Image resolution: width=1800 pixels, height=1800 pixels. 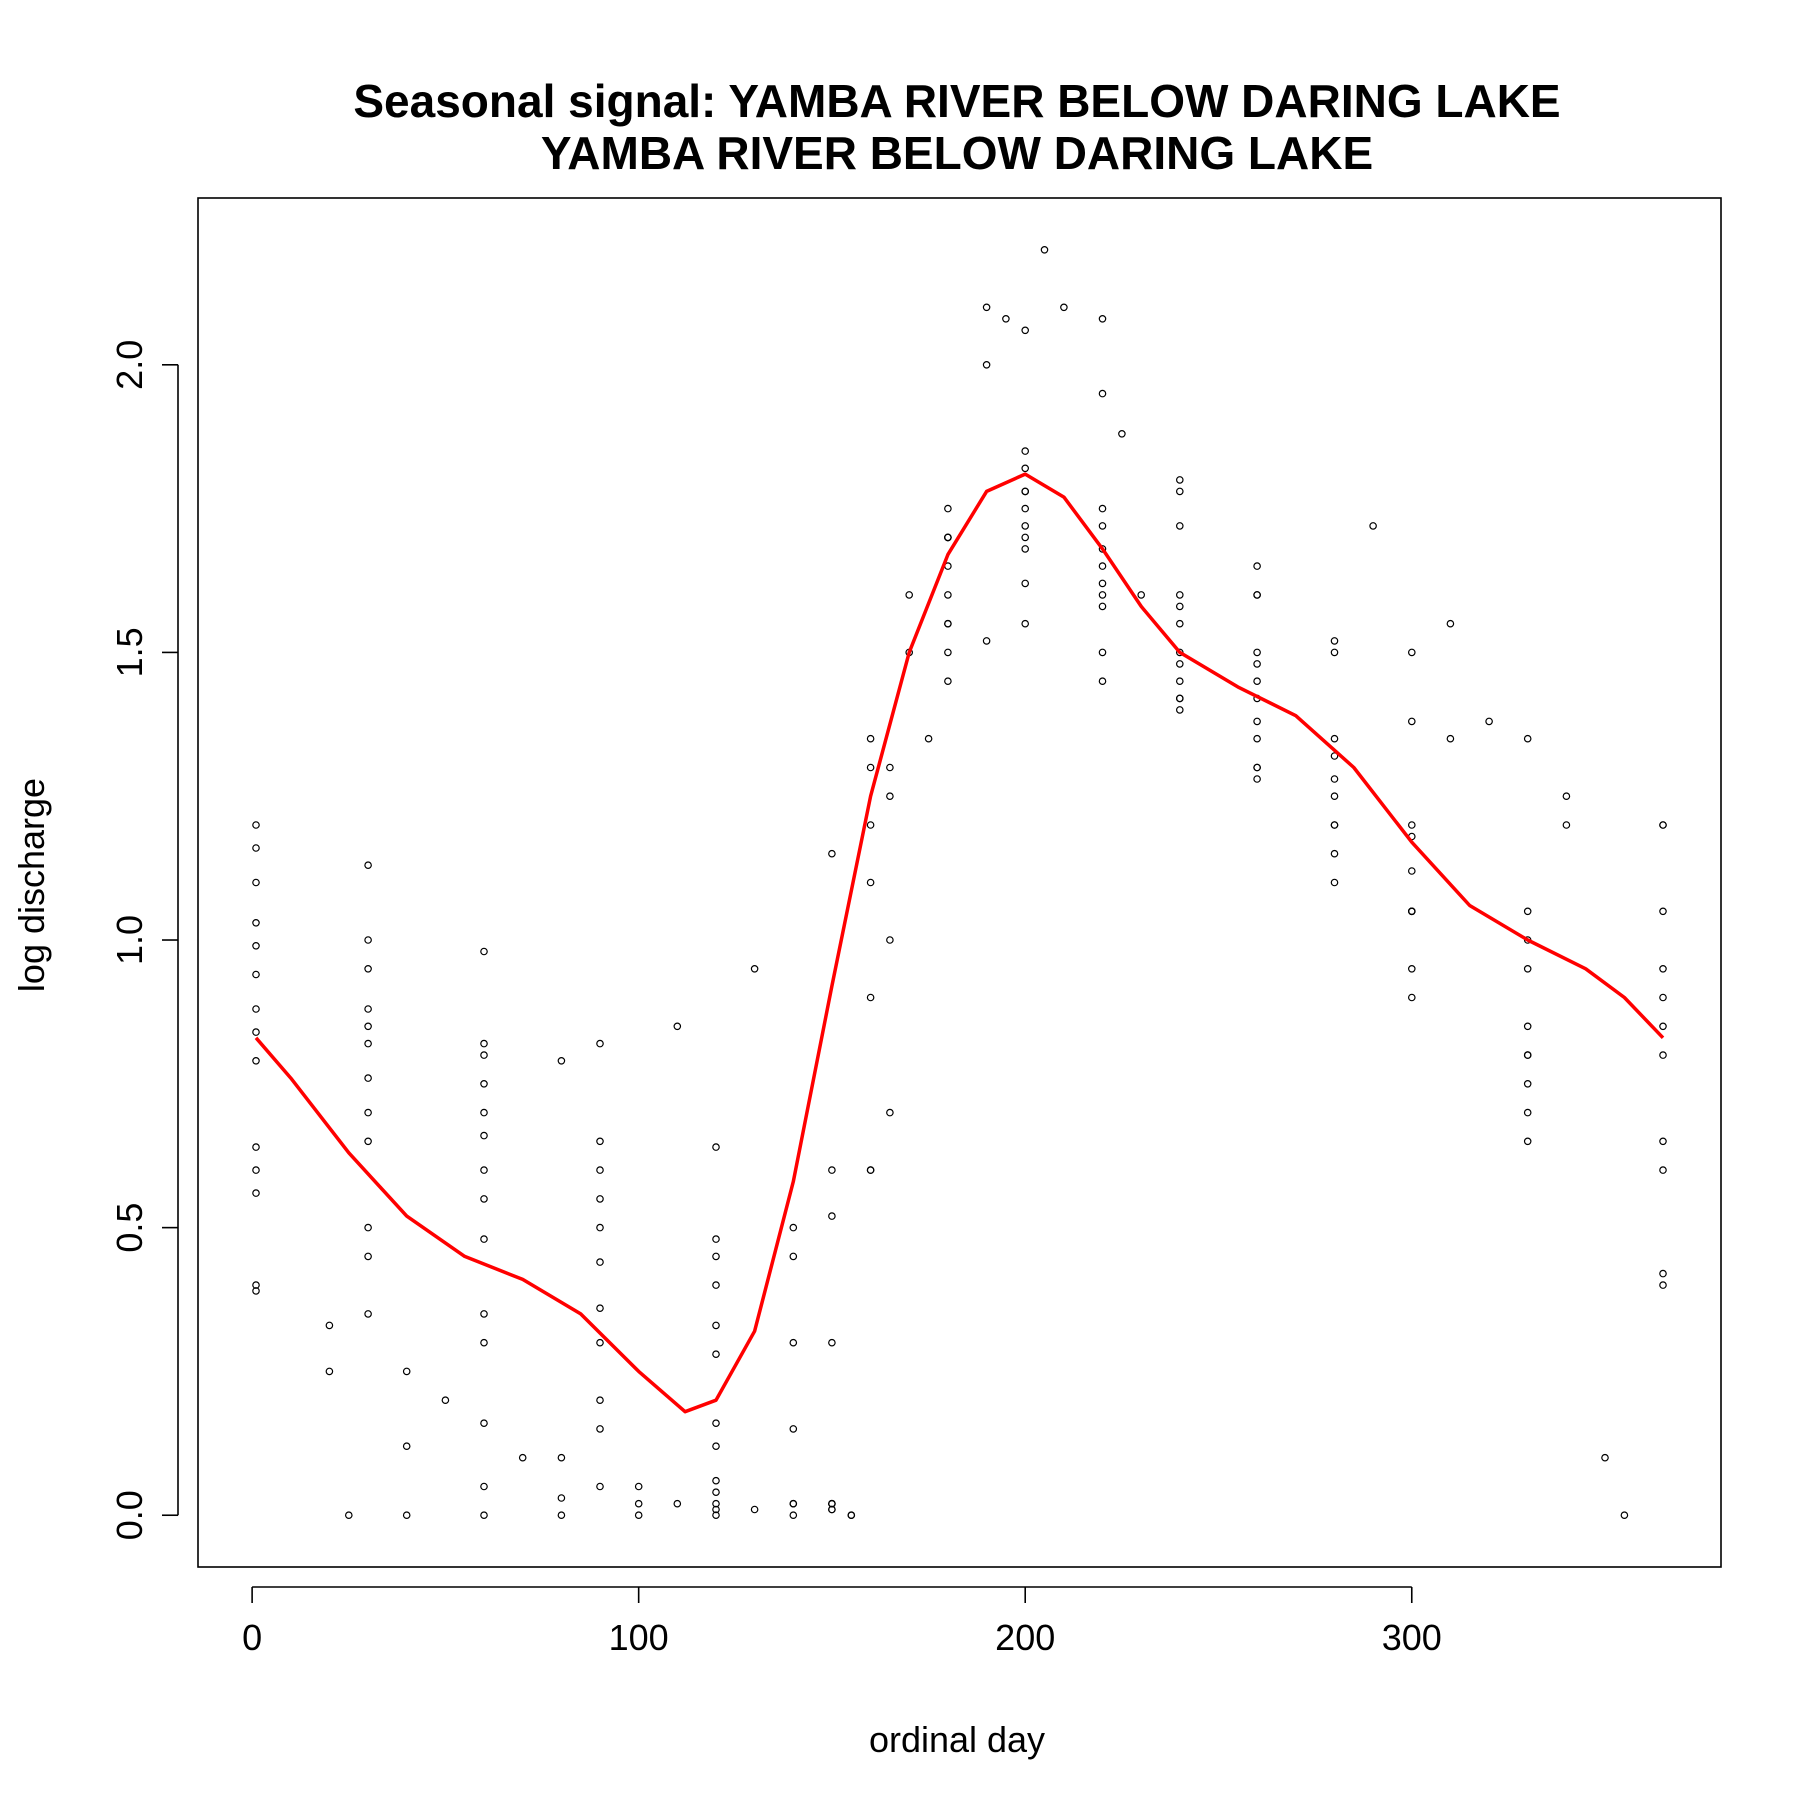 I want to click on y-tick-label: 1.0, so click(x=129, y=940).